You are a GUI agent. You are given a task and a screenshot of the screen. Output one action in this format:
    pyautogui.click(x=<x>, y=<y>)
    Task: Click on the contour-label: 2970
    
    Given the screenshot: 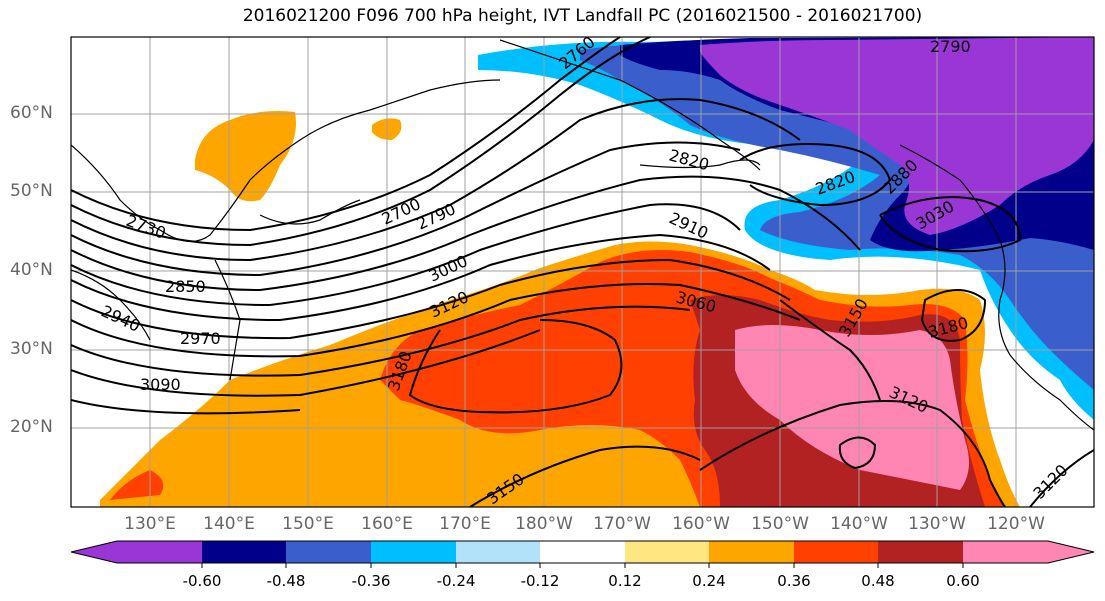 What is the action you would take?
    pyautogui.click(x=200, y=338)
    